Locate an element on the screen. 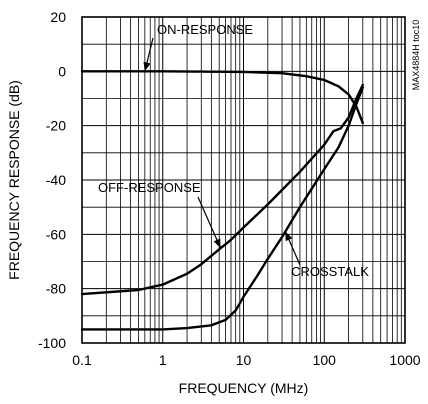 The width and height of the screenshot is (428, 404). crosstalk-arrowhead is located at coordinates (289, 236).